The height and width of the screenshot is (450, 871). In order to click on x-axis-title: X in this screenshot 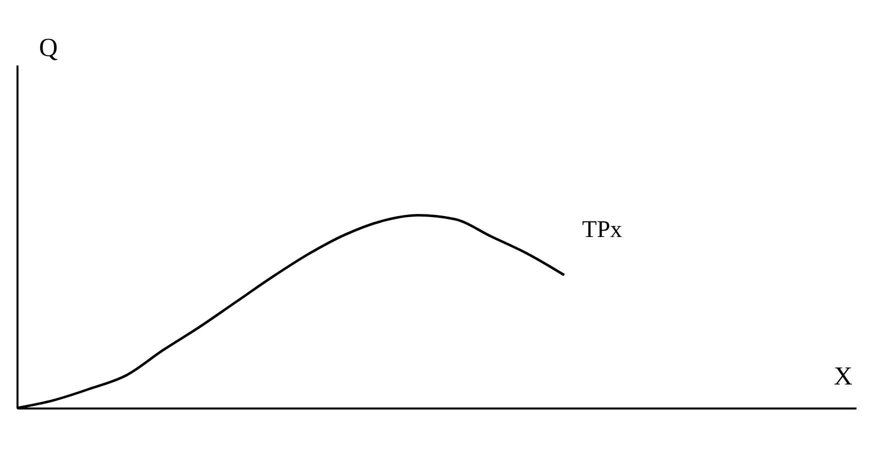, I will do `click(843, 376)`.